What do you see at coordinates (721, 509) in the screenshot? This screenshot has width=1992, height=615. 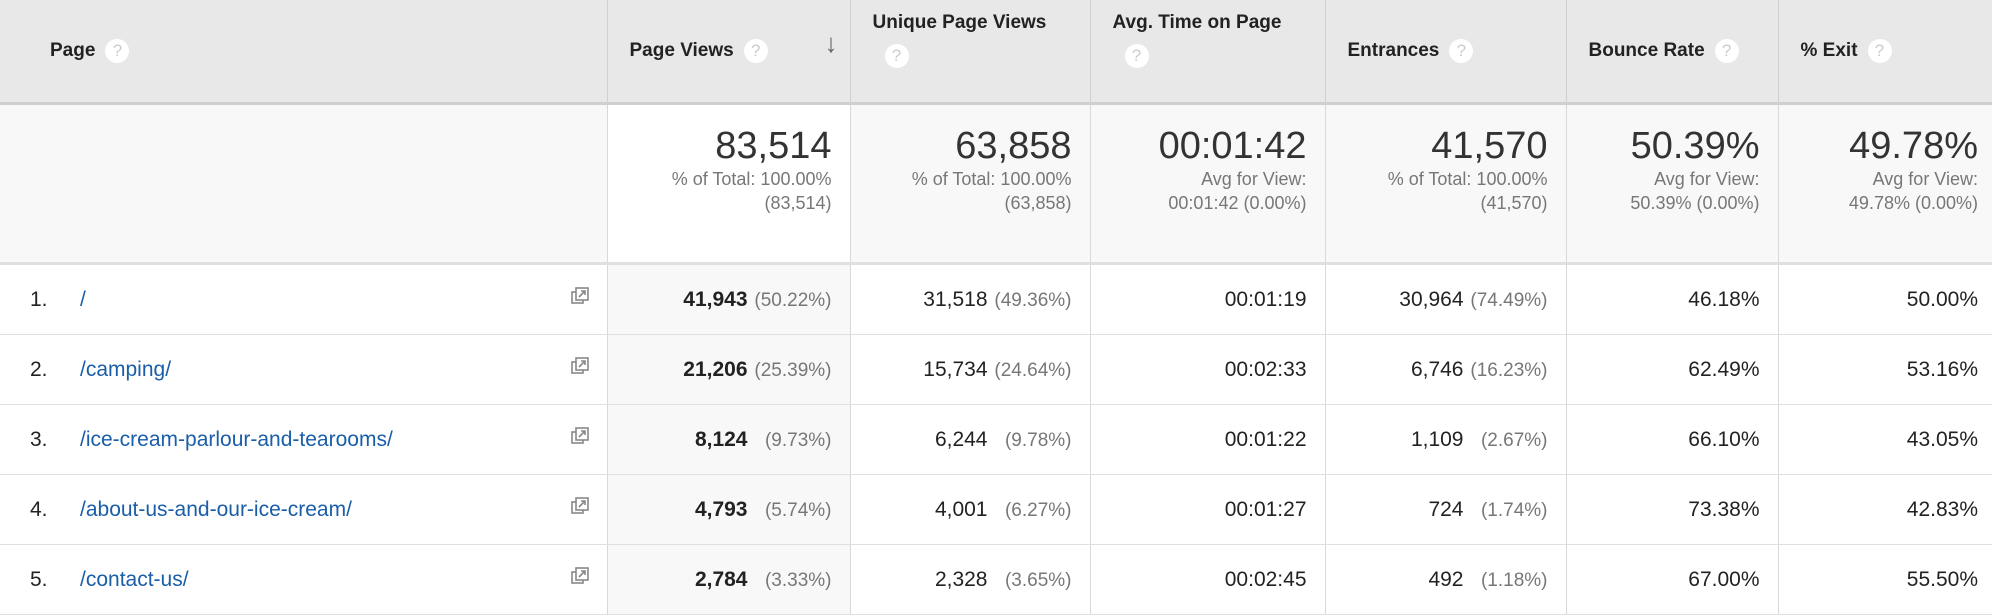 I see `page-views-value: 4,793` at bounding box center [721, 509].